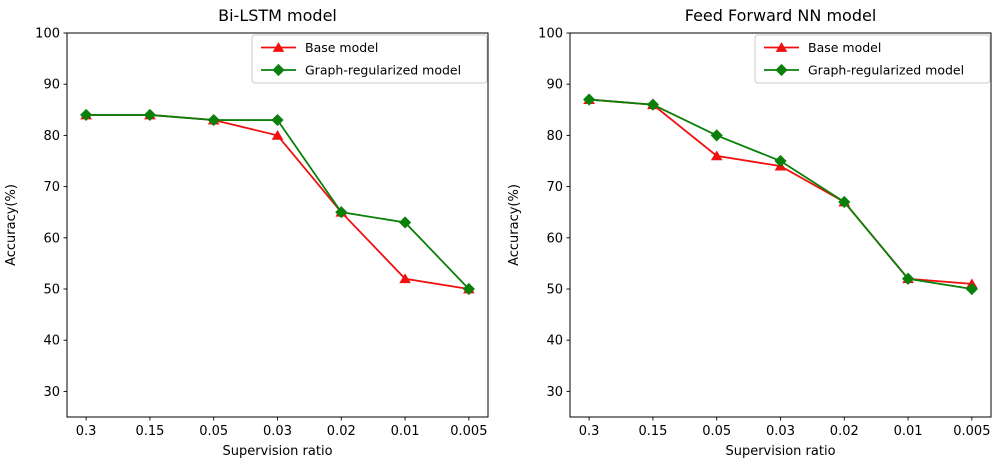 The height and width of the screenshot is (470, 1006). I want to click on chart-title: Feed Forward NN model, so click(781, 15).